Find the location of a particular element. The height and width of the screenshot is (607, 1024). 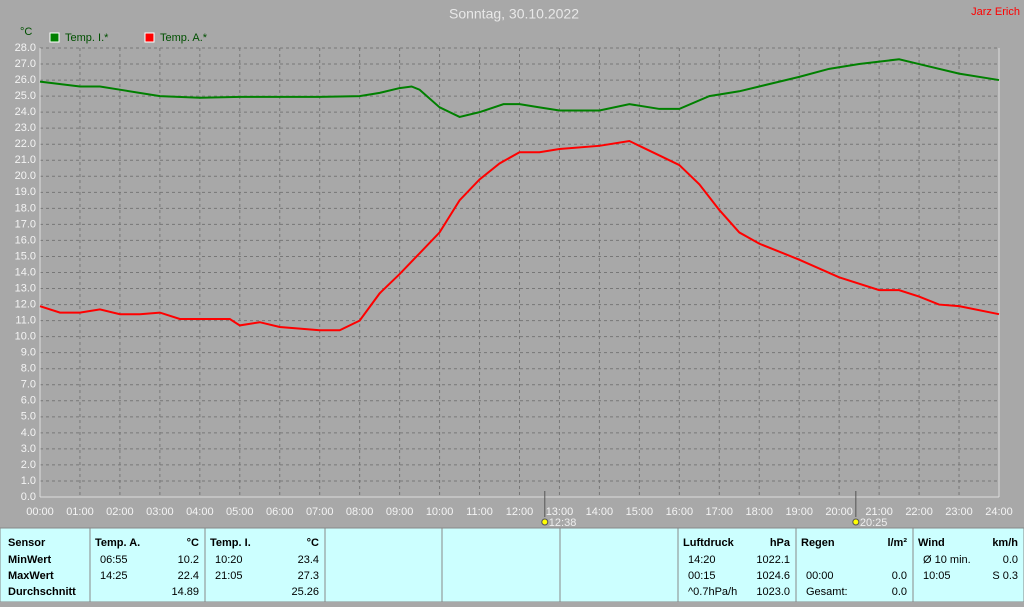

panel-header: Luftdruck is located at coordinates (709, 543).